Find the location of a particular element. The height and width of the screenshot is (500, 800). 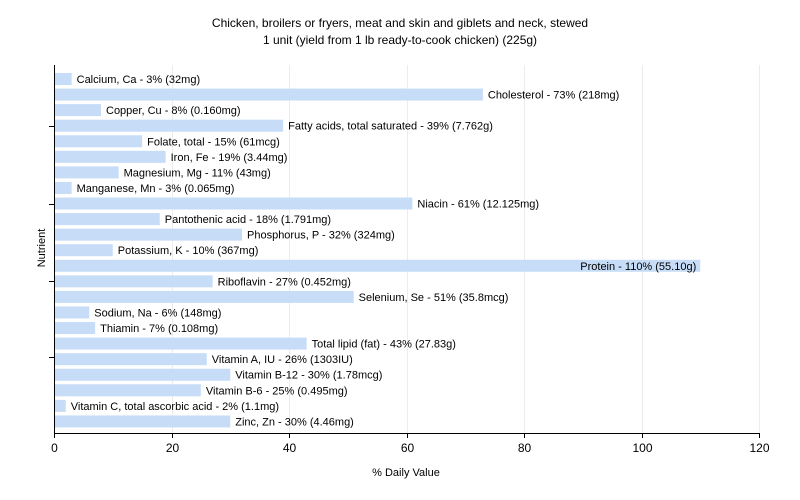

bar-label: Calcium, Ca - 3% (32mg) is located at coordinates (138, 80).